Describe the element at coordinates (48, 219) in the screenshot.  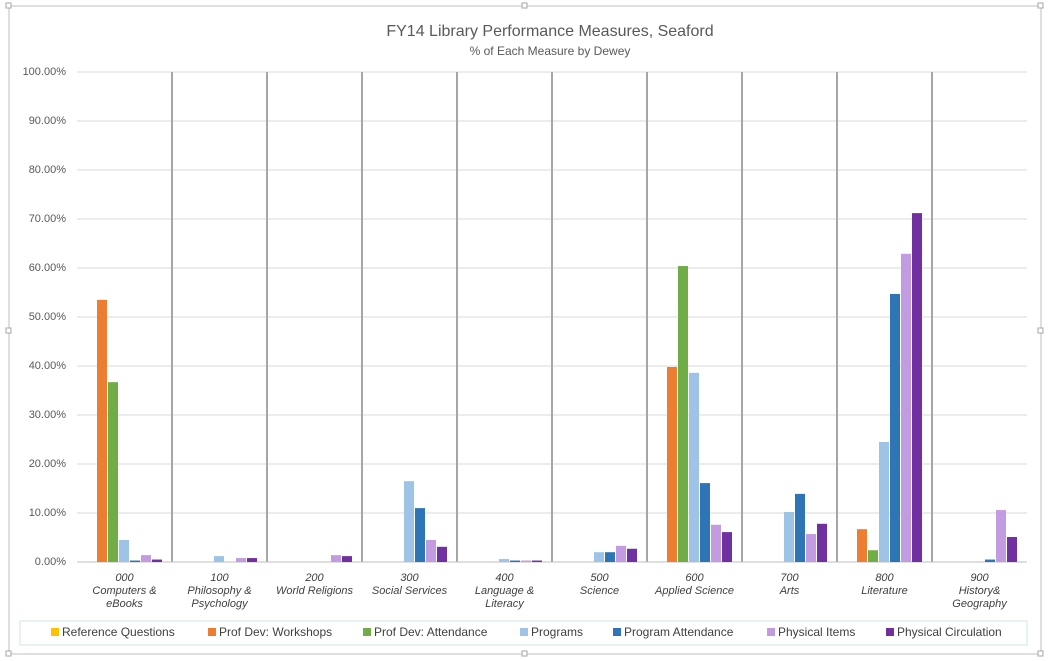
I see `y-tick-label: 70.00%` at that location.